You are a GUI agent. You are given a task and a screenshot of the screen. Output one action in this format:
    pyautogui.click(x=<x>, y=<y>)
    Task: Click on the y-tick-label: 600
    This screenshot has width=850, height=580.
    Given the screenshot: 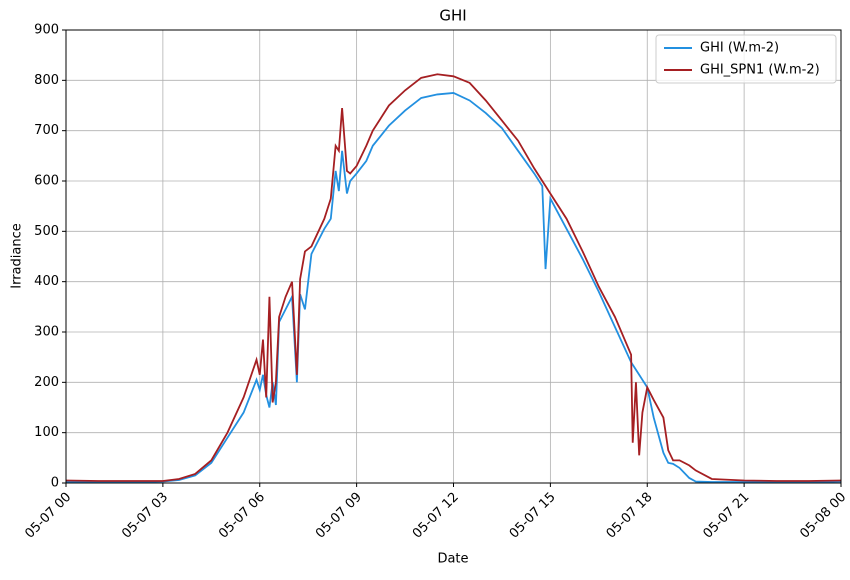 What is the action you would take?
    pyautogui.click(x=46, y=181)
    